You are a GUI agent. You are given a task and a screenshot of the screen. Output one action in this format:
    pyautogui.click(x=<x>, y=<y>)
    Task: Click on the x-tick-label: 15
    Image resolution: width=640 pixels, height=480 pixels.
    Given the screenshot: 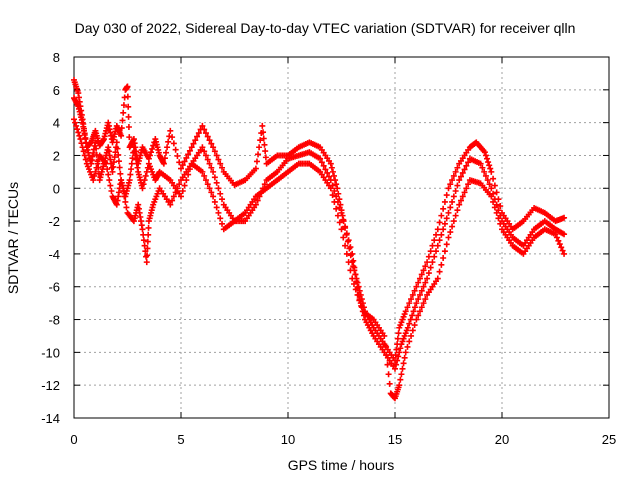 What is the action you would take?
    pyautogui.click(x=395, y=439)
    